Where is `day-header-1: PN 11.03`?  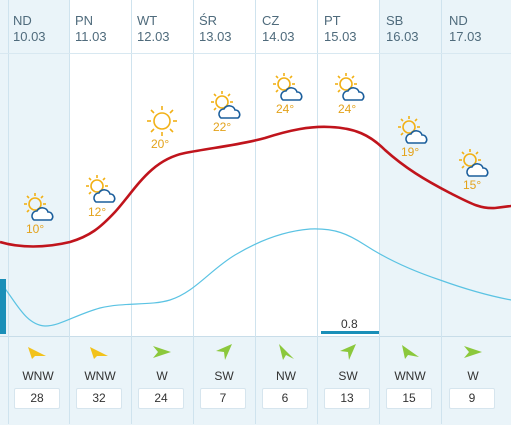 day-header-1: PN 11.03 is located at coordinates (106, 29).